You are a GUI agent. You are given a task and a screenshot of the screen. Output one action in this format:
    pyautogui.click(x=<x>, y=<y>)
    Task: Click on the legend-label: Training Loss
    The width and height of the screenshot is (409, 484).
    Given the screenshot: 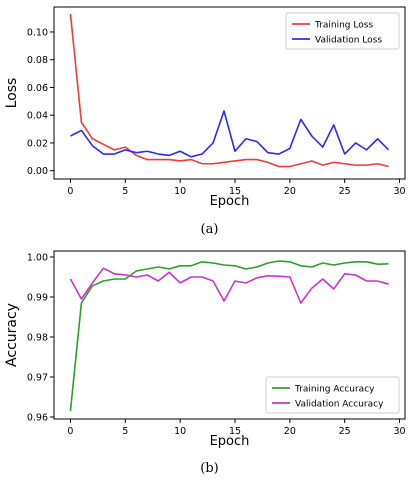 What is the action you would take?
    pyautogui.click(x=343, y=26)
    